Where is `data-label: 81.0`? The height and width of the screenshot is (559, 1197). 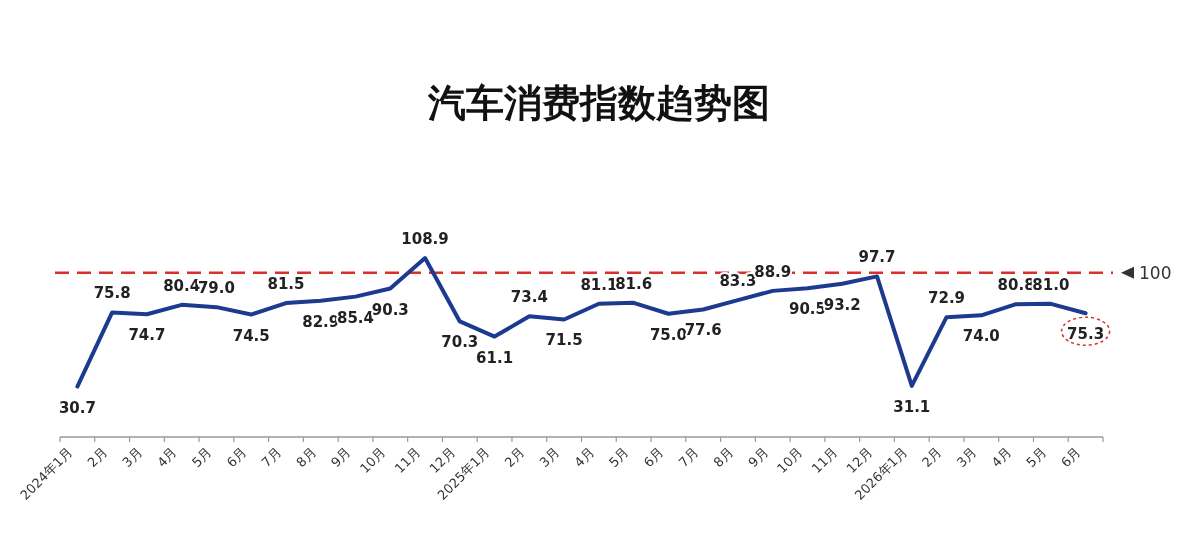
data-label: 81.0 is located at coordinates (1051, 284).